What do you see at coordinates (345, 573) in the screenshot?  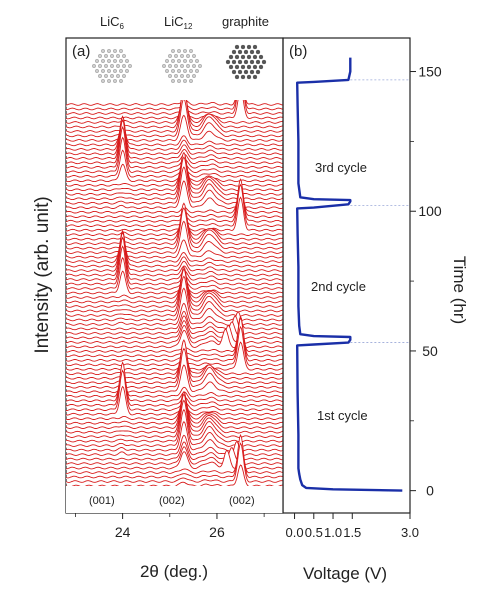 I see `panel-b-xlabel: Voltage (V)` at bounding box center [345, 573].